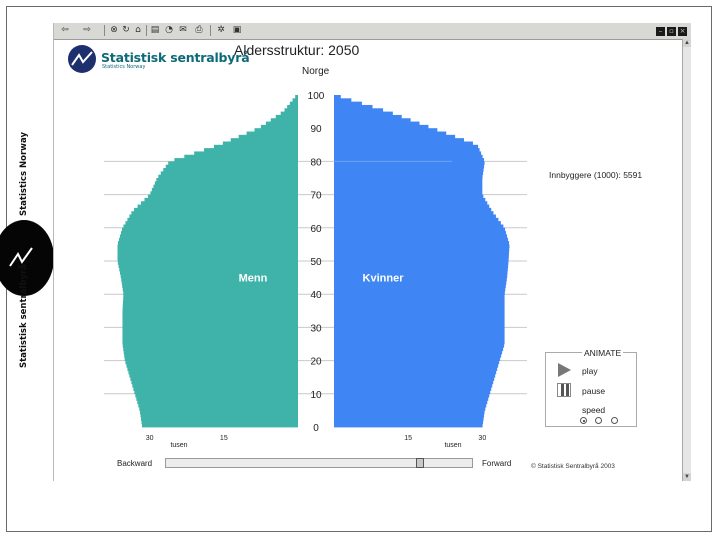  I want to click on y-tick-label: 40, so click(316, 295).